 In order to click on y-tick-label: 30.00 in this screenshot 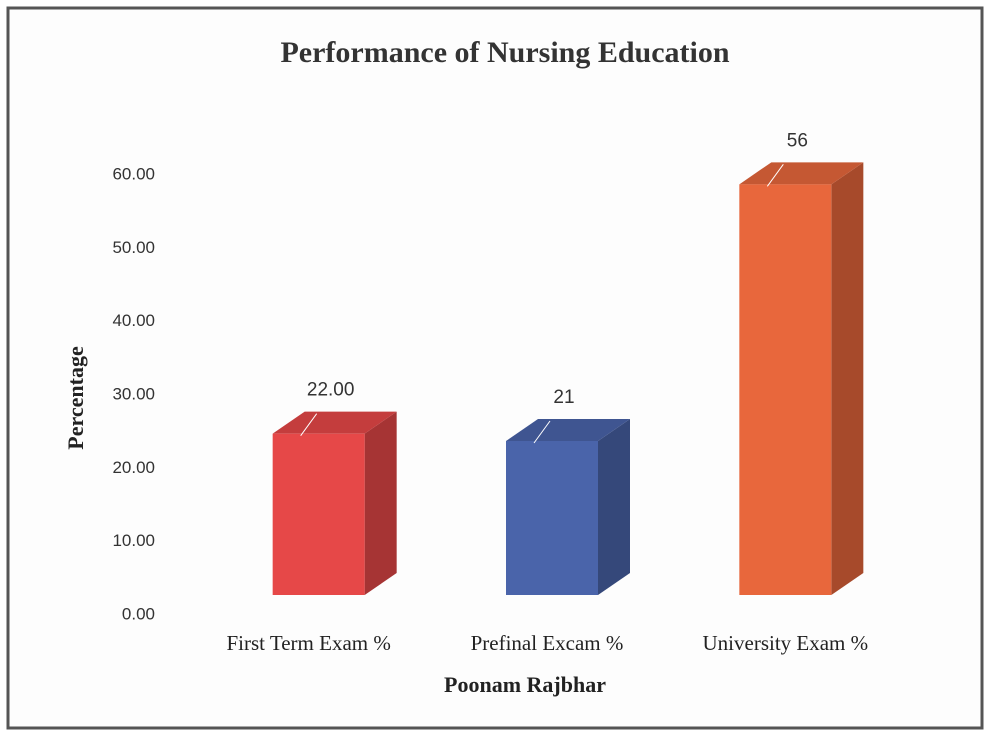, I will do `click(133, 393)`.